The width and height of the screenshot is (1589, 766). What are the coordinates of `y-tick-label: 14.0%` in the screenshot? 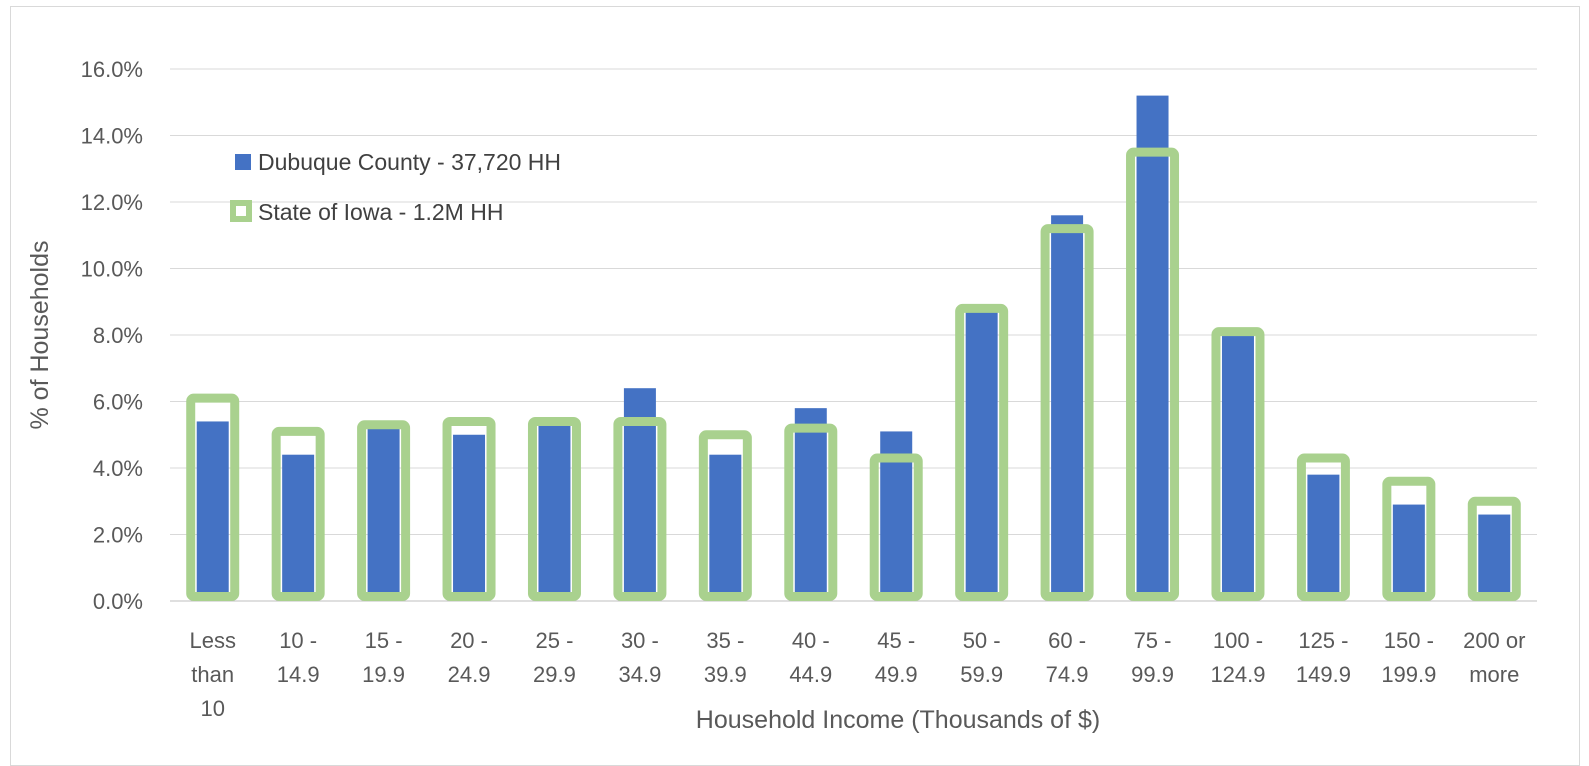 It's located at (112, 136).